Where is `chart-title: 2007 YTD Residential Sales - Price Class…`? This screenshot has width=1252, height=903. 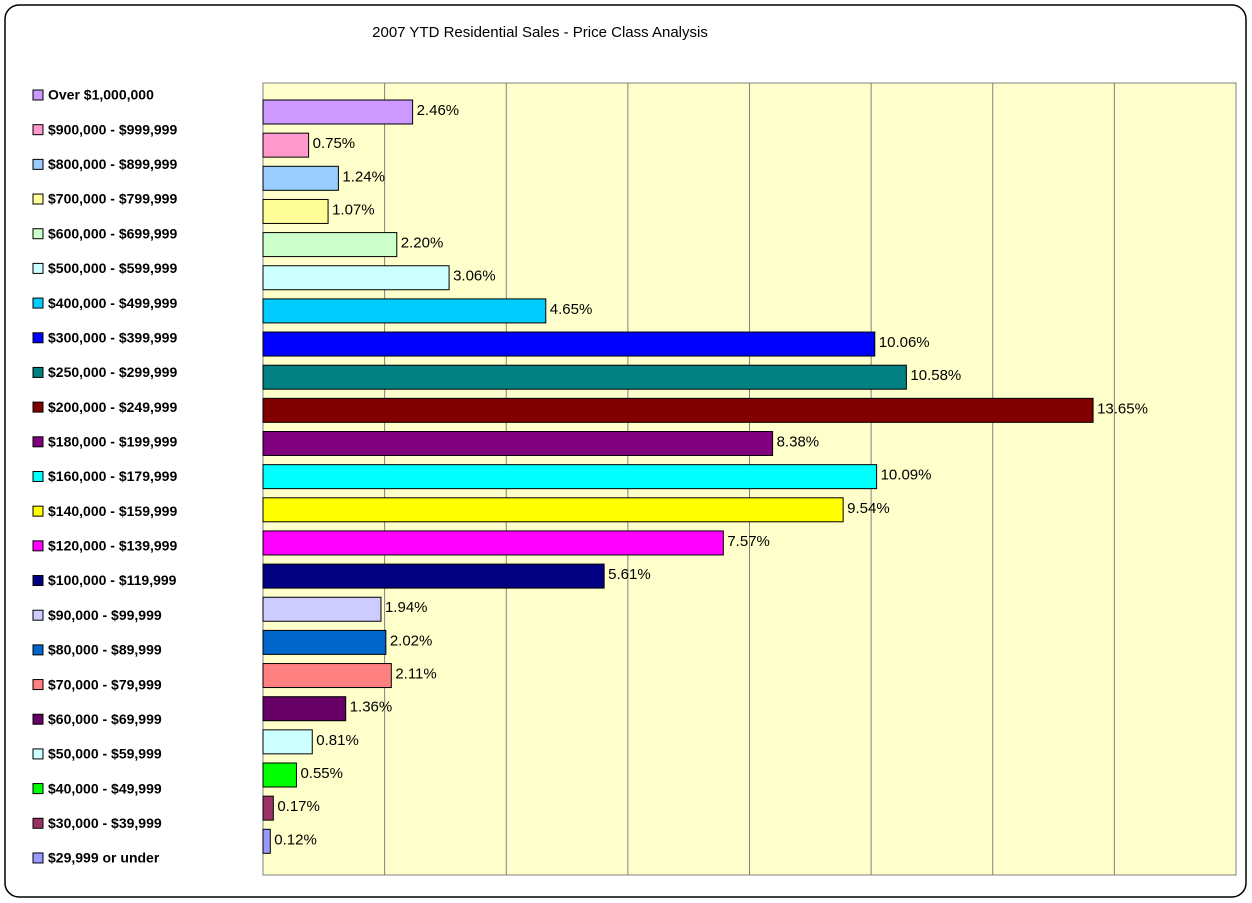 chart-title: 2007 YTD Residential Sales - Price Class… is located at coordinates (540, 32).